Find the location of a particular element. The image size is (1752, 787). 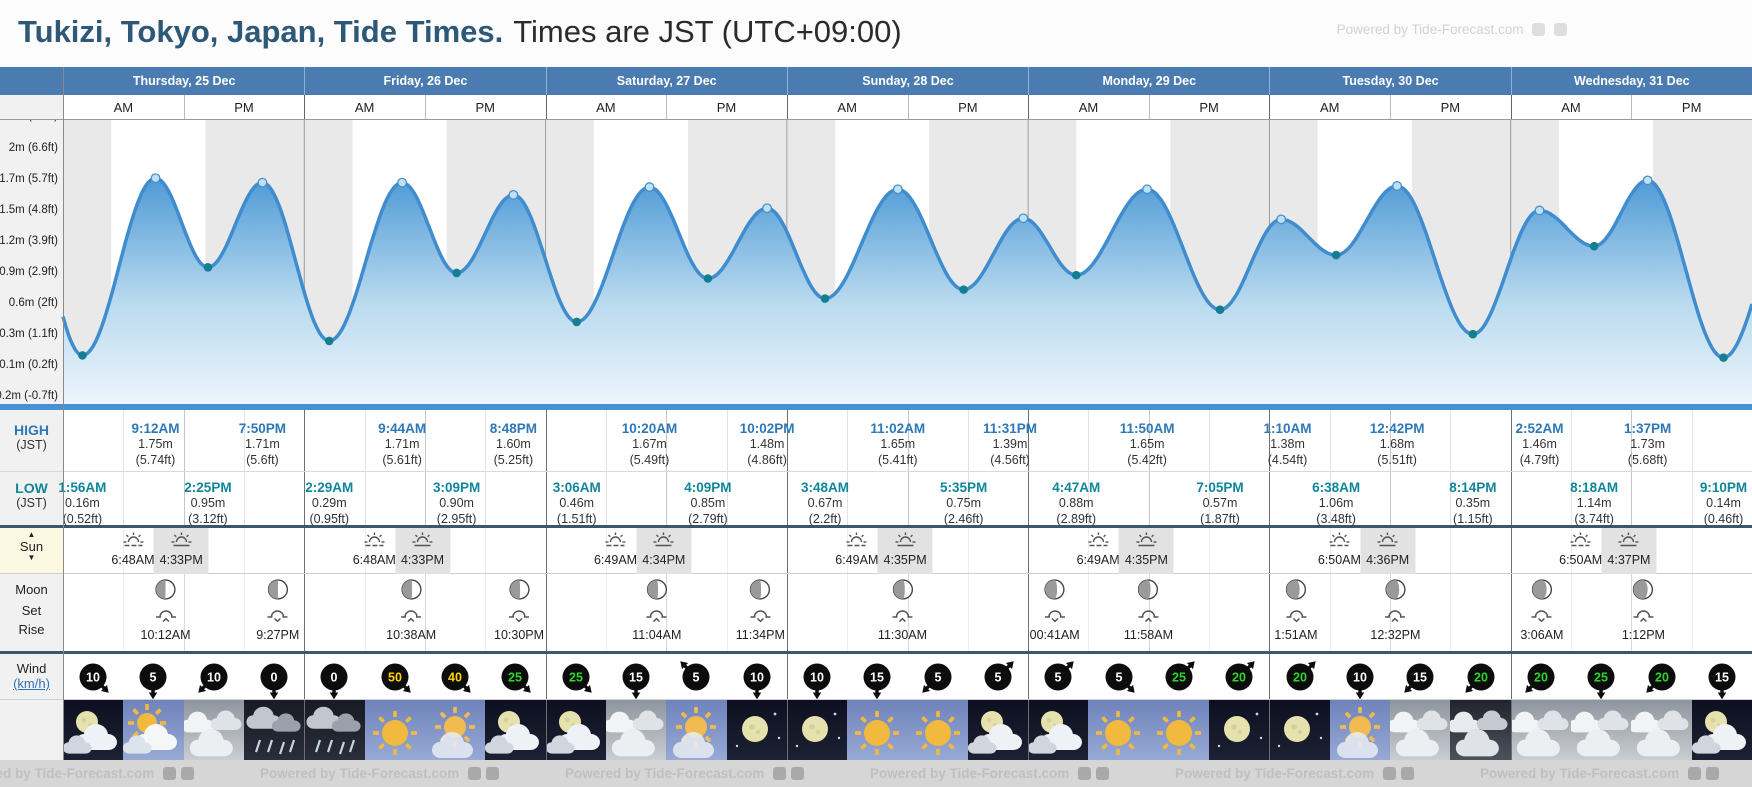

sunset-entry: 4:33PM is located at coordinates (181, 551).